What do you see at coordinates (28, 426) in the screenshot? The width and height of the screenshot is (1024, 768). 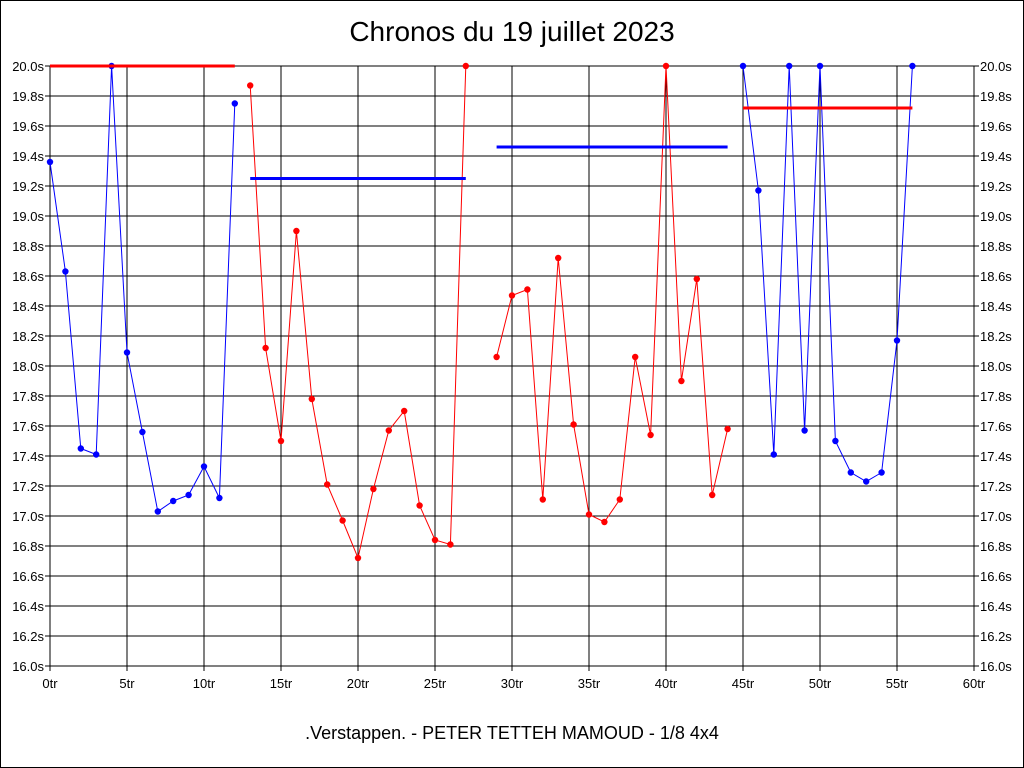 I see `y-tick-label-left: 17.6s` at bounding box center [28, 426].